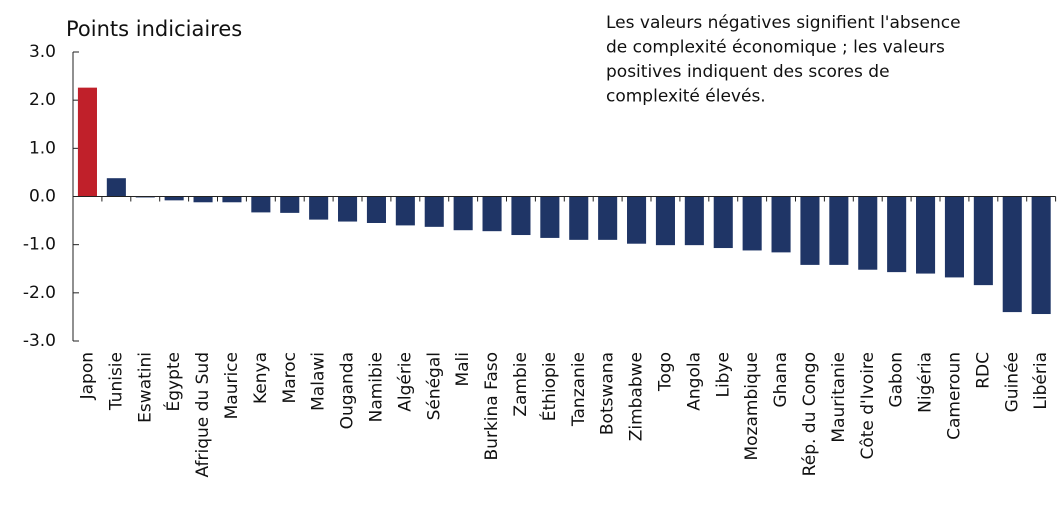 The height and width of the screenshot is (518, 1061). I want to click on x-tick-label: Ouganda, so click(348, 390).